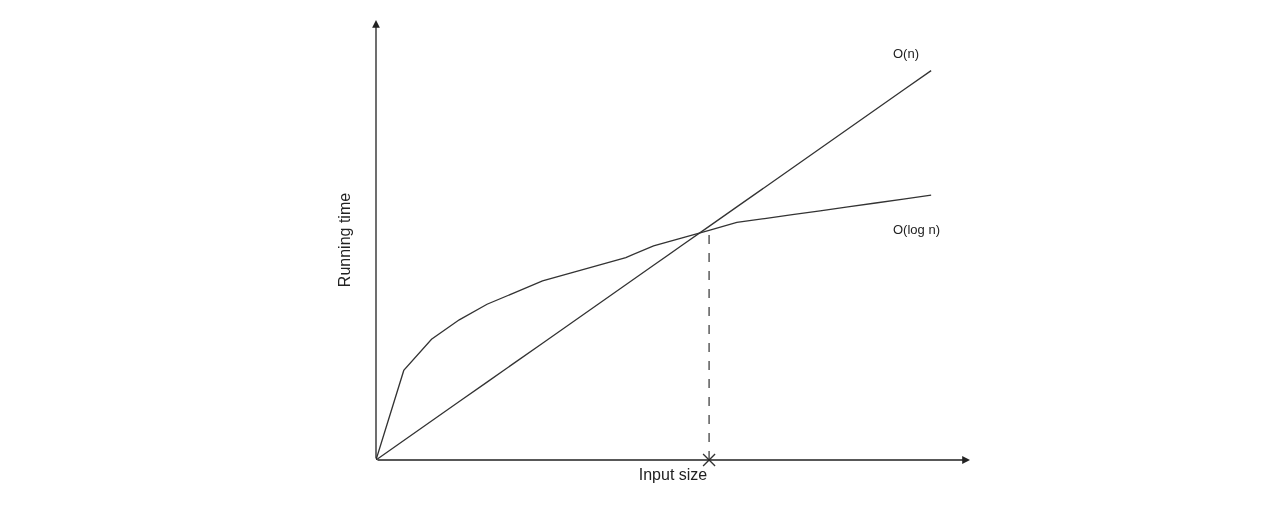  Describe the element at coordinates (344, 240) in the screenshot. I see `y-axis-title: Running time` at that location.